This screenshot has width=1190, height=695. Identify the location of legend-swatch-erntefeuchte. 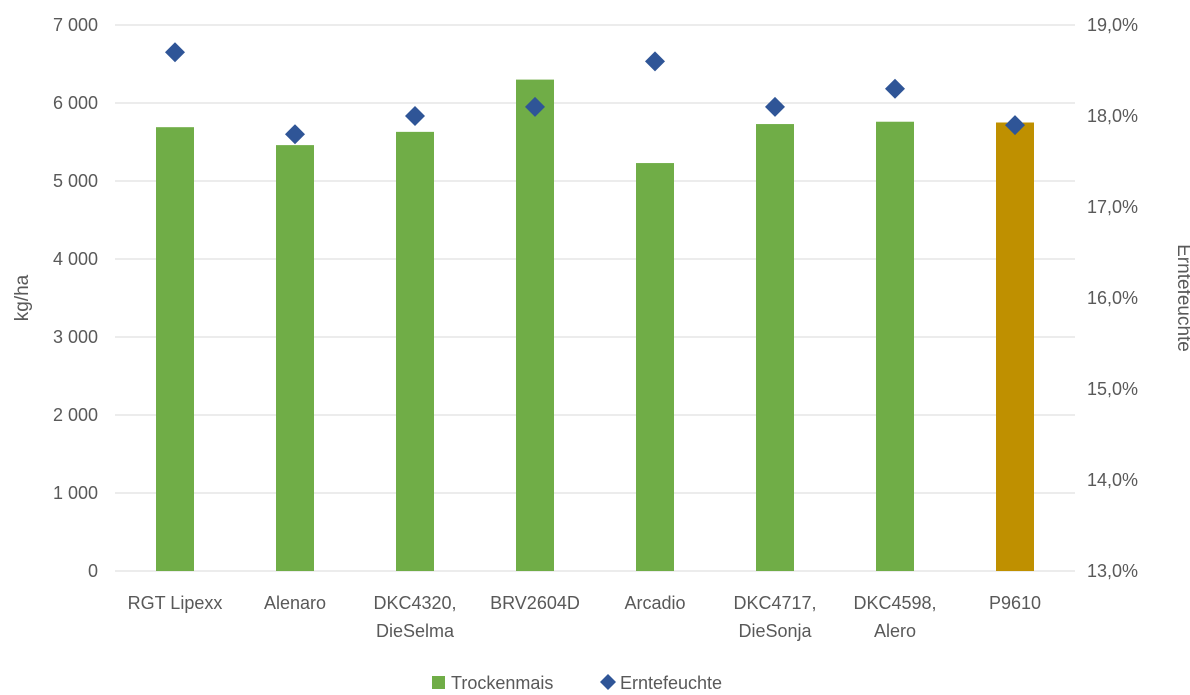
(608, 682).